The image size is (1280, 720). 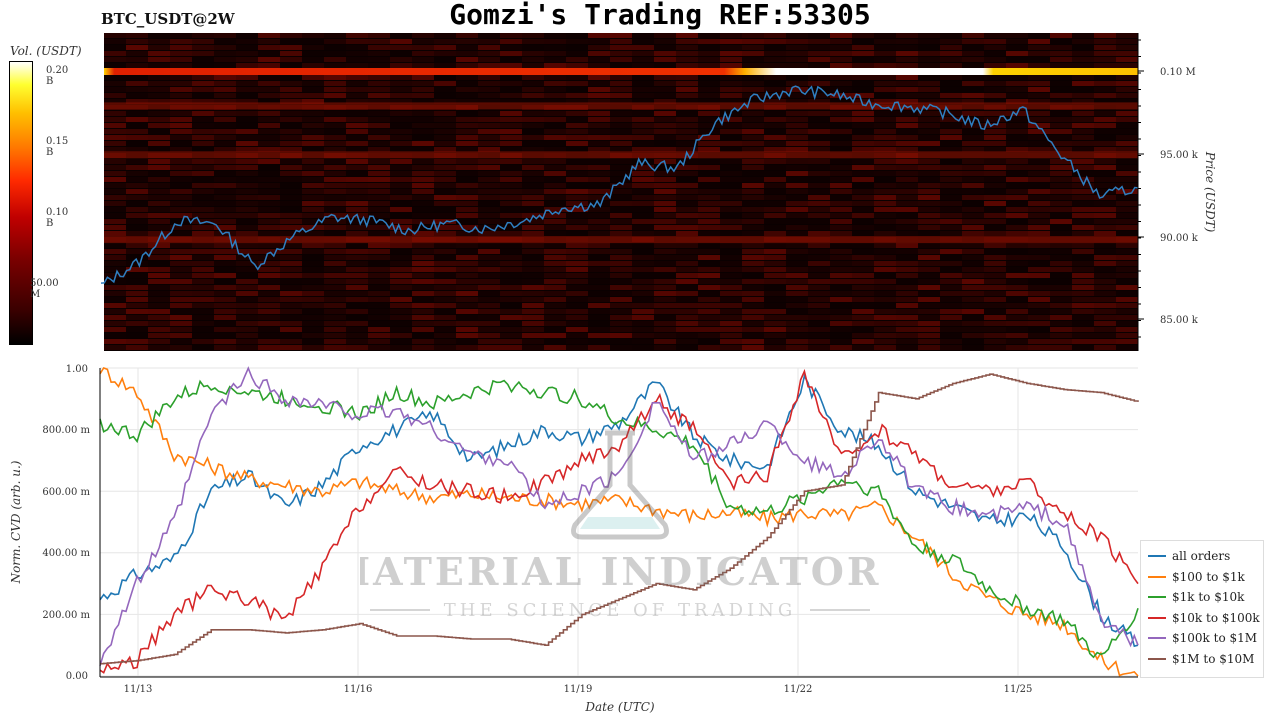 I want to click on price-axis-minor-ticks, so click(x=1139, y=188).